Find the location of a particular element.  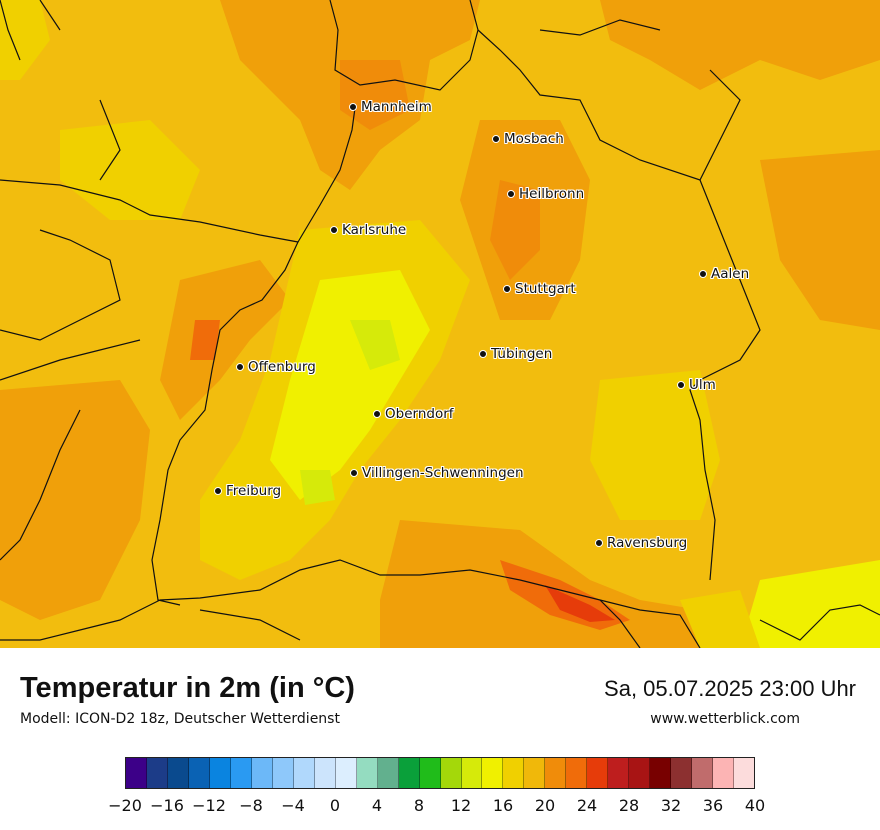

colorbar-tick-label: 32 is located at coordinates (671, 805).